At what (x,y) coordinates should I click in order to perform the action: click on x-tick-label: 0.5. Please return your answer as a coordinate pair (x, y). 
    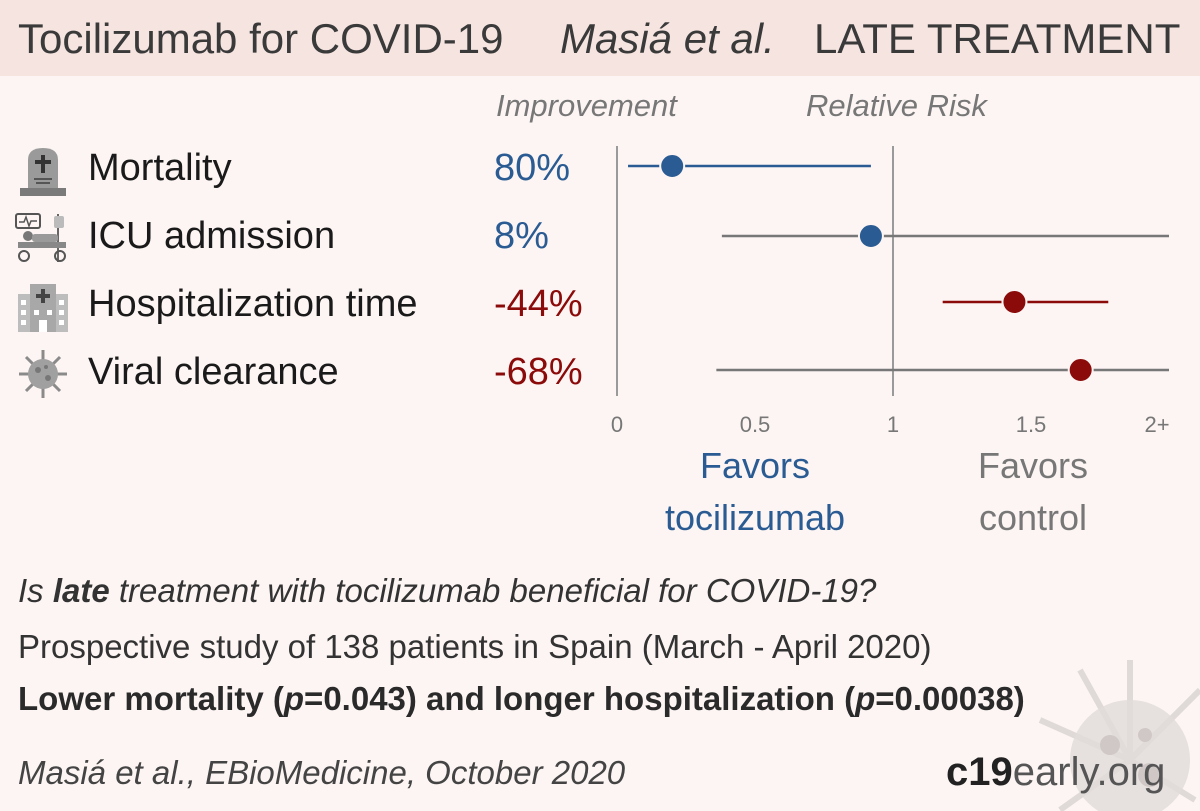
    Looking at the image, I should click on (755, 424).